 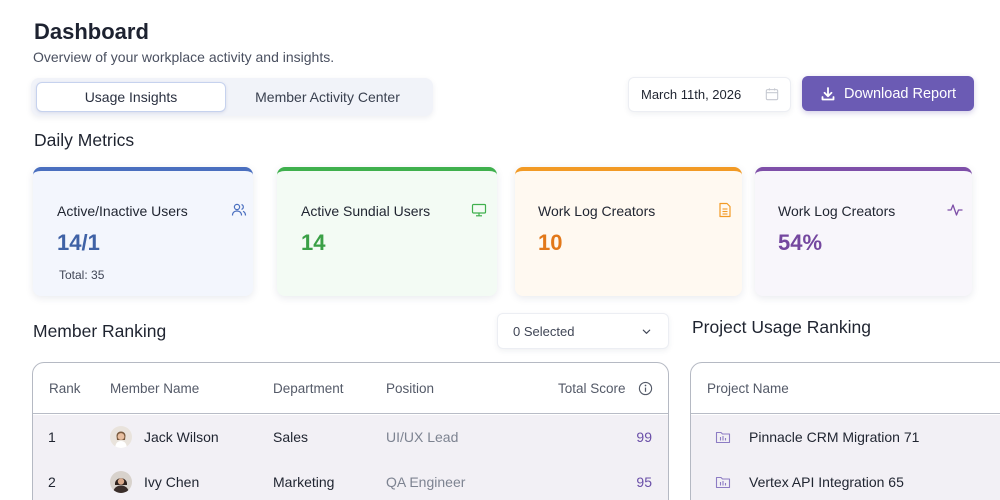 What do you see at coordinates (845, 388) in the screenshot?
I see `table-header: Project Name` at bounding box center [845, 388].